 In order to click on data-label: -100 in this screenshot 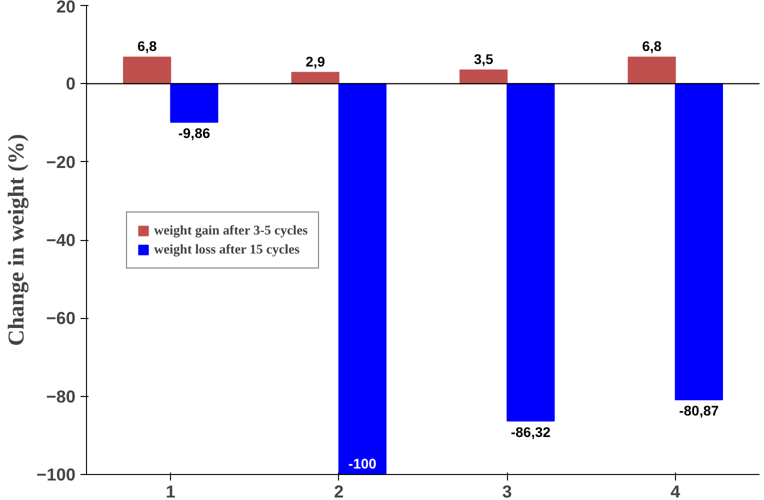, I will do `click(362, 464)`.